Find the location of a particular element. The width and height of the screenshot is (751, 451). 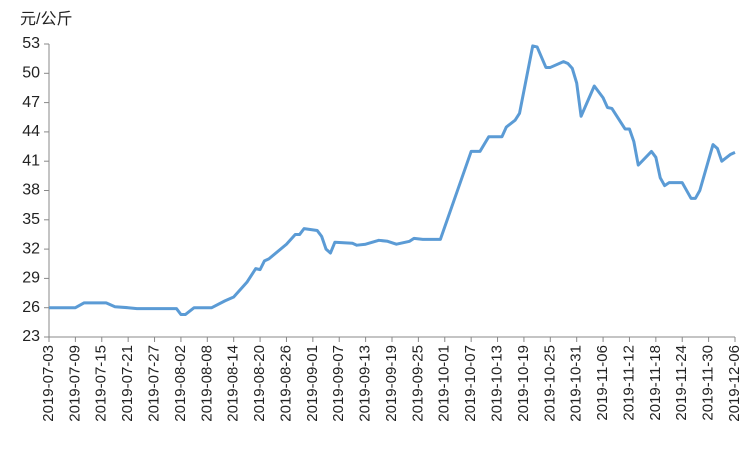

x-tick-label: 2019-10-07 is located at coordinates (470, 383).